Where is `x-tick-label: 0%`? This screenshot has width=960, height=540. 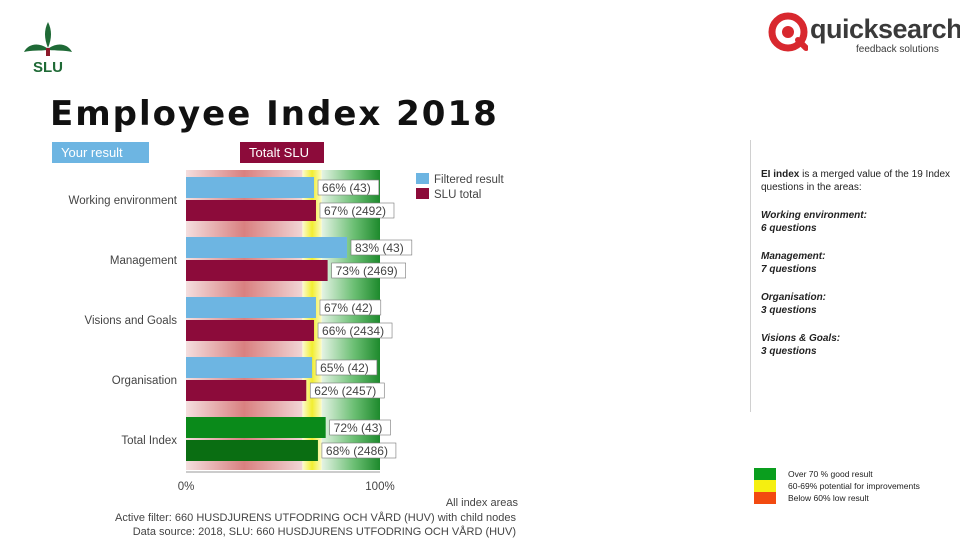
x-tick-label: 0% is located at coordinates (186, 487).